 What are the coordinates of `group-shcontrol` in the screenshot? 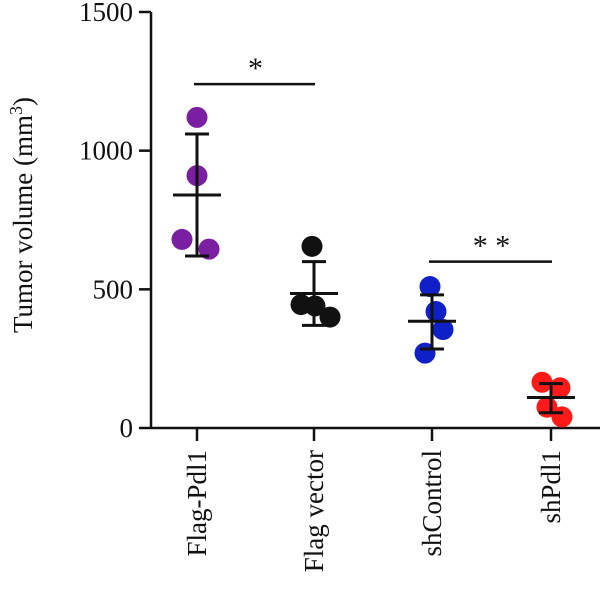 It's located at (432, 320).